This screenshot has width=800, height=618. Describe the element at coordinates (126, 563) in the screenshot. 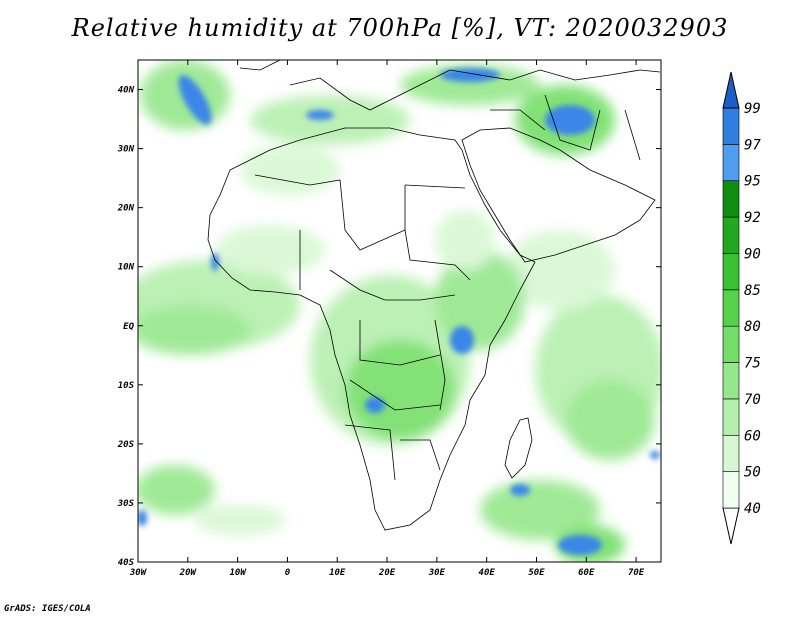

I see `lat-tick-label: 40S` at that location.